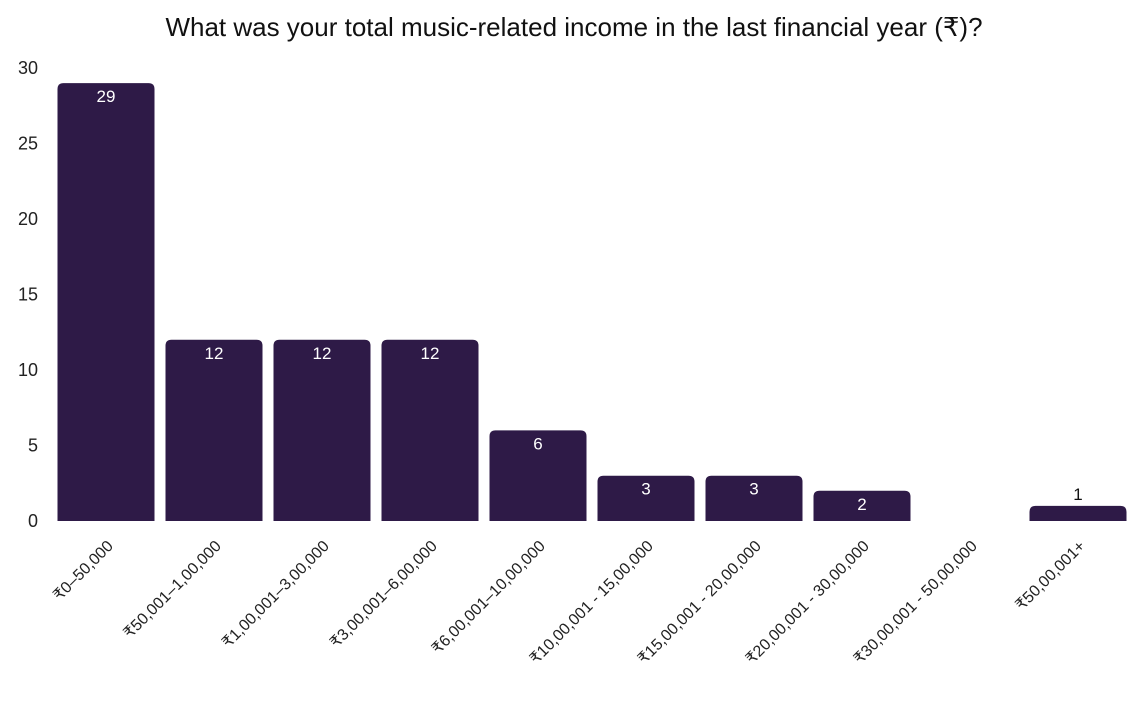  What do you see at coordinates (808, 603) in the screenshot?
I see `x-tick-label: ₹20,00,001 - 30,00,000` at bounding box center [808, 603].